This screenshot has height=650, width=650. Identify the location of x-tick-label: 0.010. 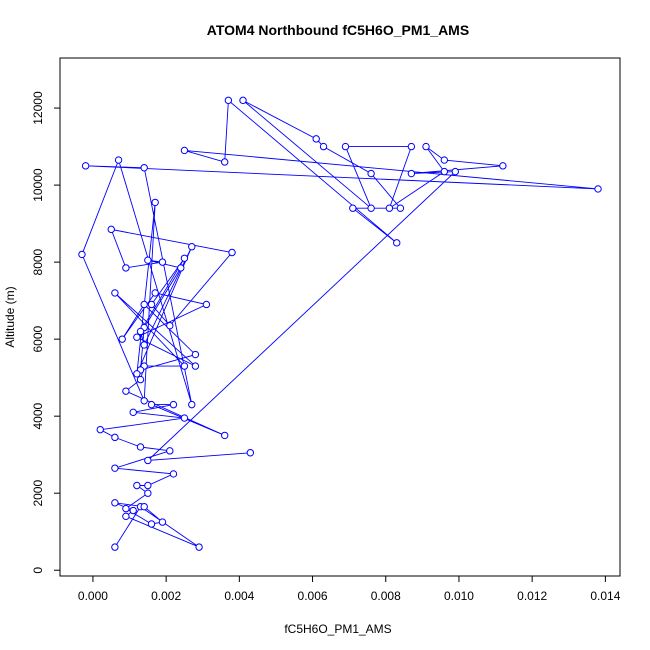
(459, 596).